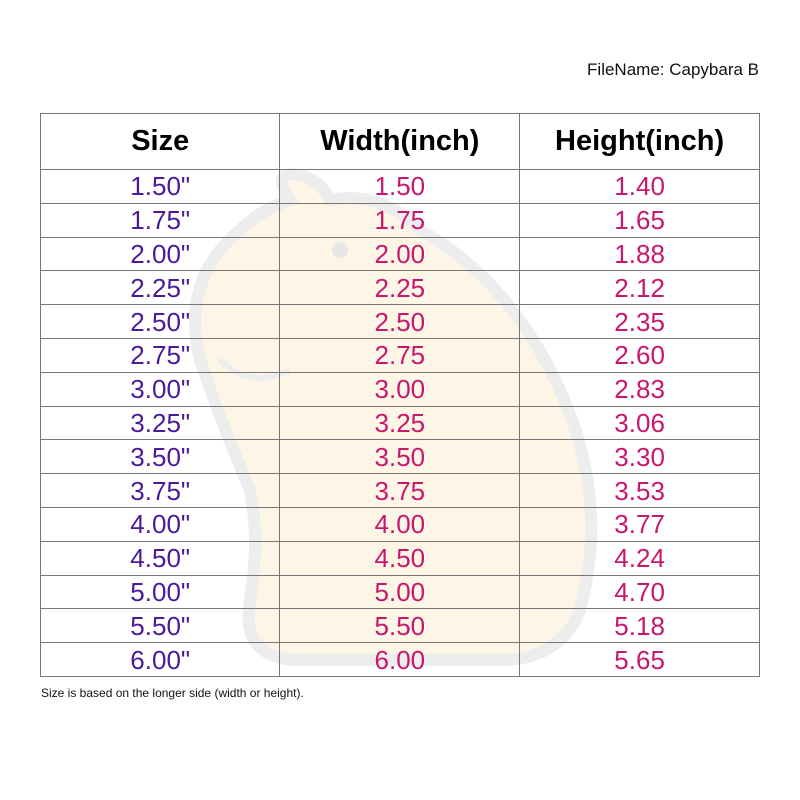  I want to click on height-cell: 5.65, so click(639, 659).